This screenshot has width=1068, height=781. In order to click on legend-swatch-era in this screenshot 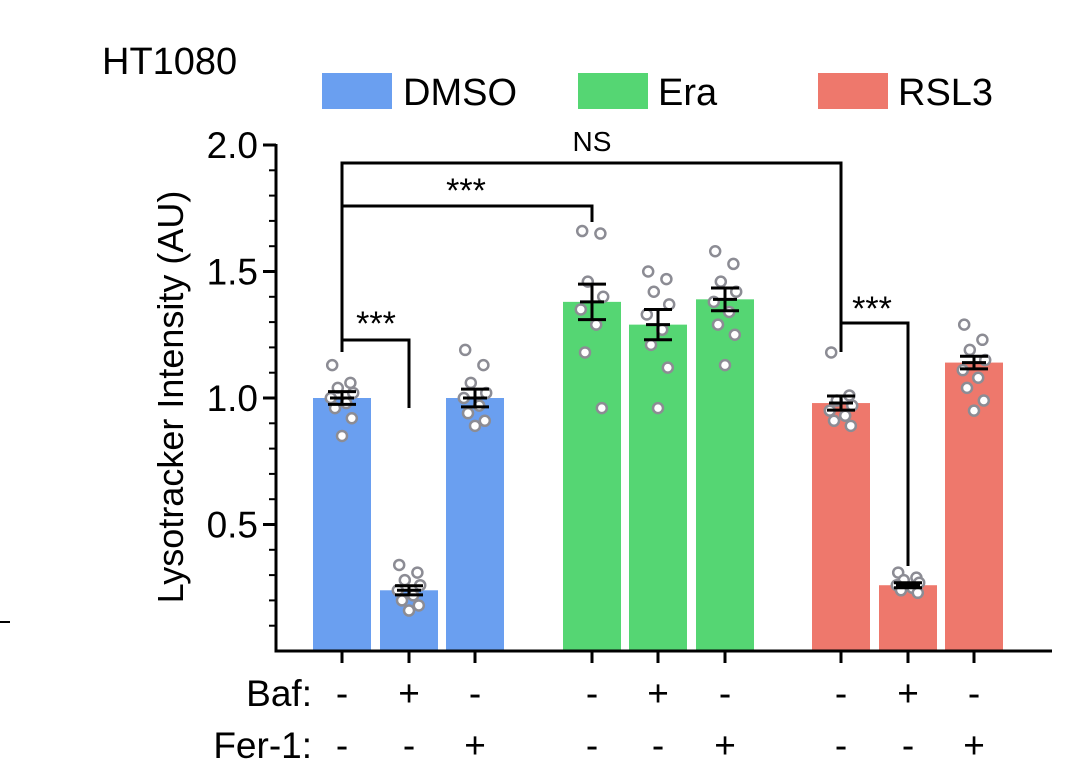, I will do `click(613, 91)`.